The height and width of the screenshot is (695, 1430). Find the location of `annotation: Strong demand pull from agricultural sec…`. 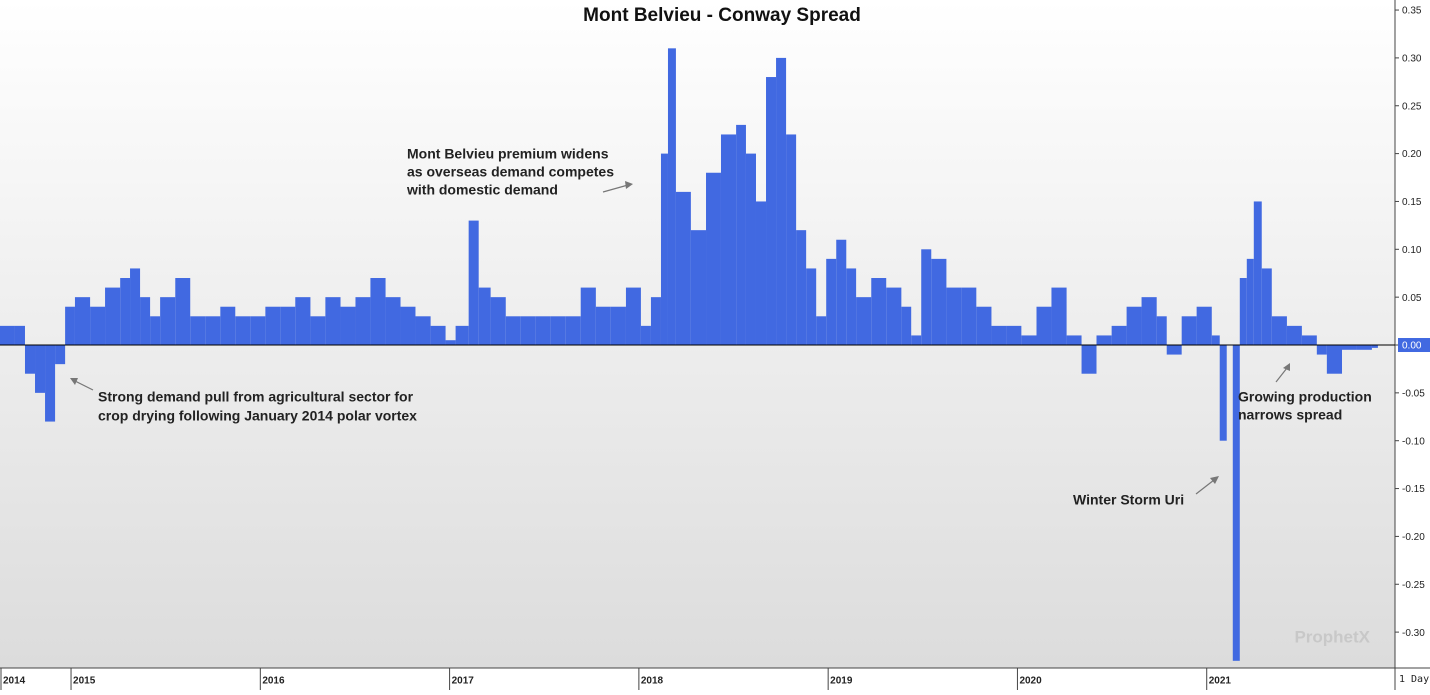

annotation: Strong demand pull from agricultural sec… is located at coordinates (243, 401).